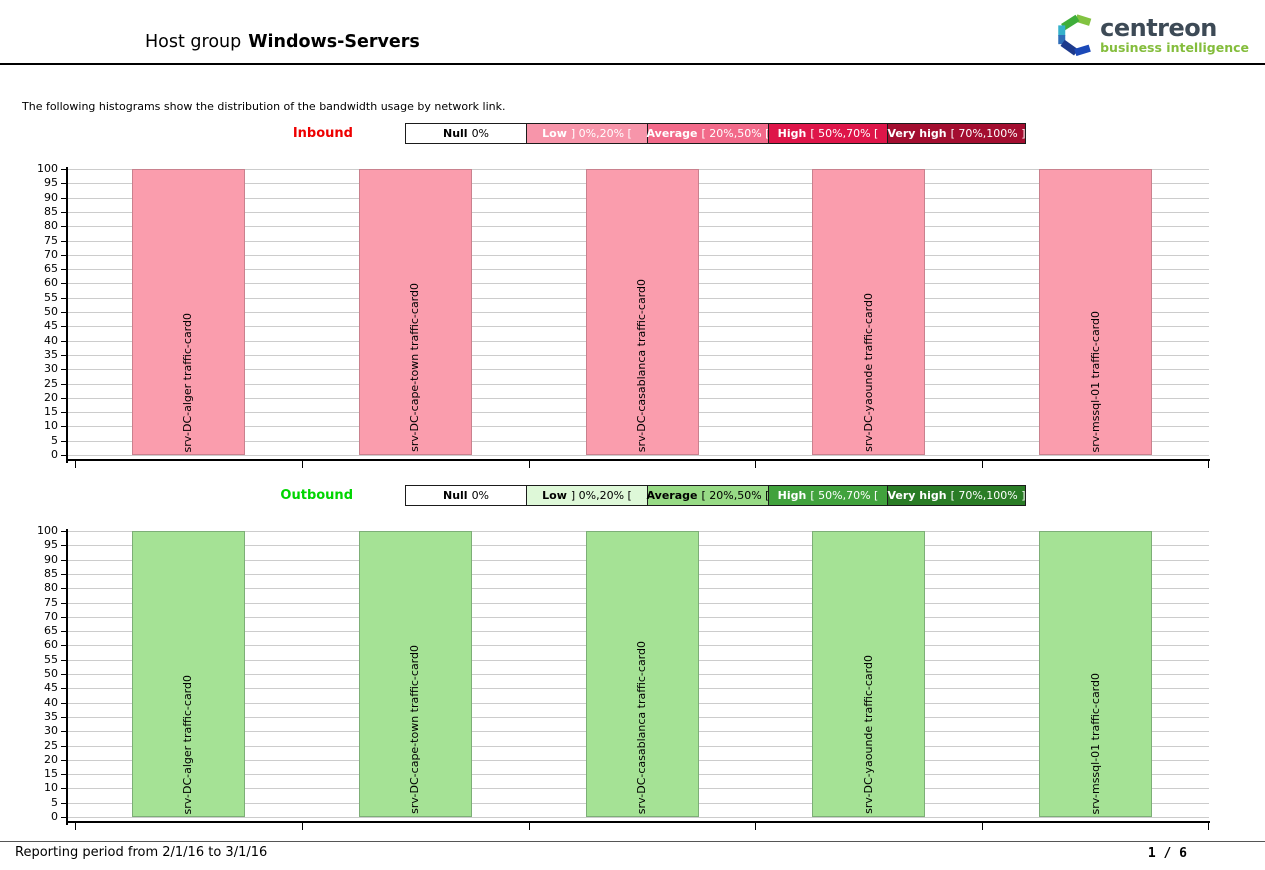  What do you see at coordinates (956, 133) in the screenshot?
I see `legend-item-very-high: Very high[ 70%,100% ]` at bounding box center [956, 133].